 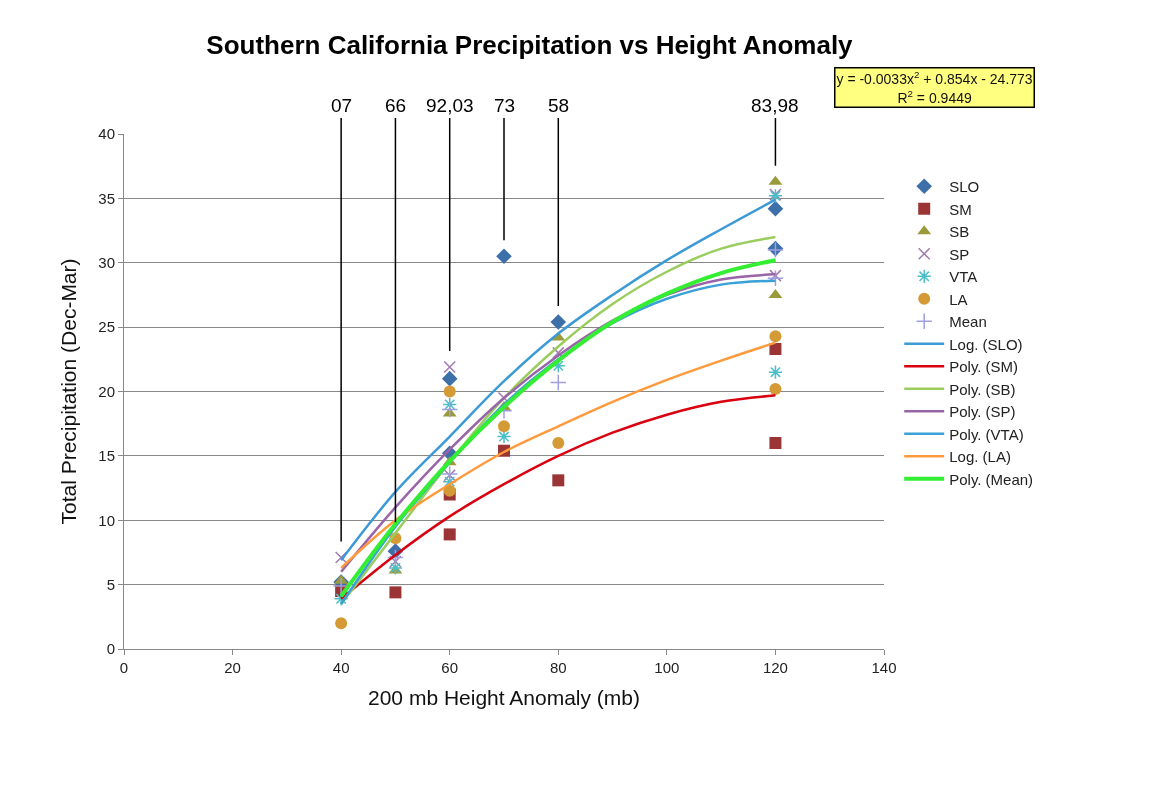 What do you see at coordinates (110, 584) in the screenshot?
I see `y-tick-label: 5` at bounding box center [110, 584].